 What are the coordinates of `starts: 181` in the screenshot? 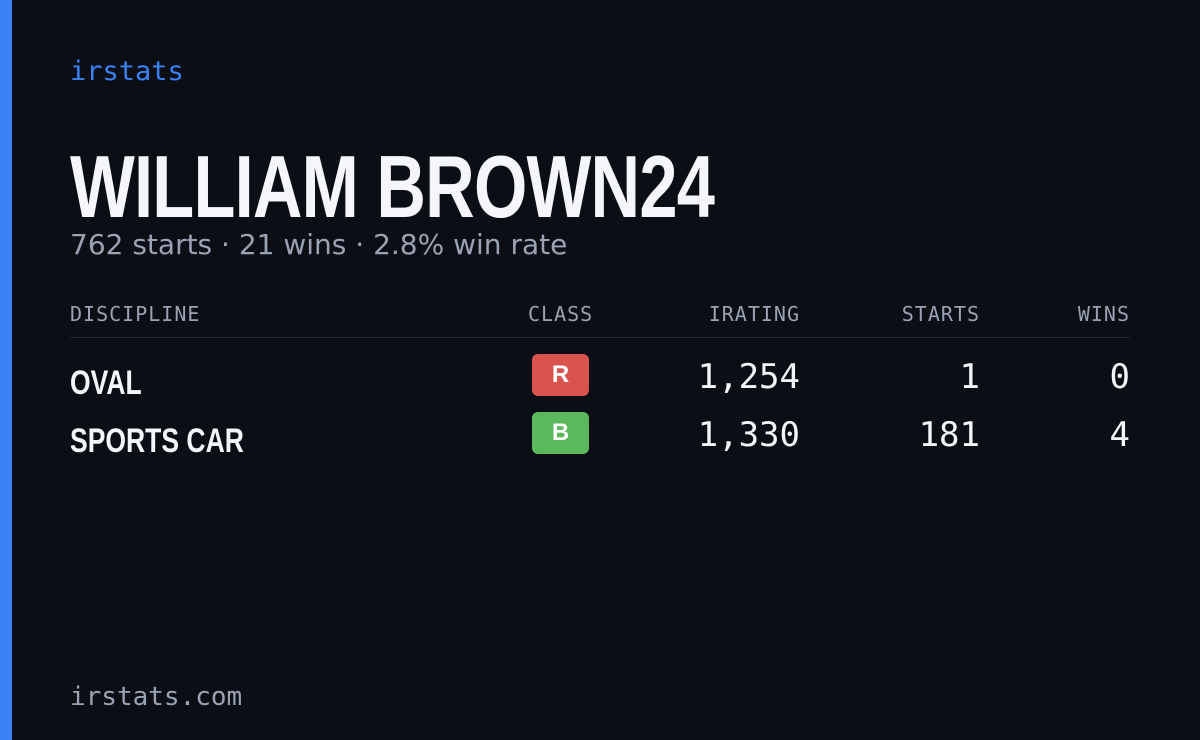 It's located at (949, 435).